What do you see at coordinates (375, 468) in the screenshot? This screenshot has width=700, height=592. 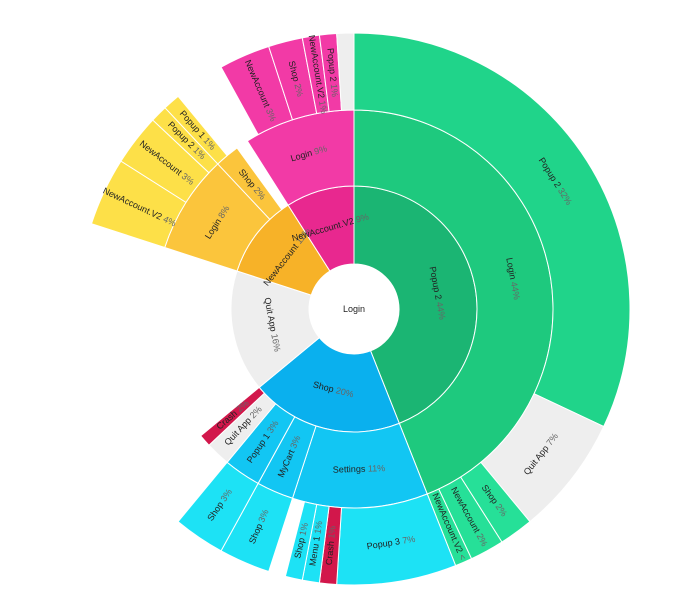 I see `segment-pct: 11%` at bounding box center [375, 468].